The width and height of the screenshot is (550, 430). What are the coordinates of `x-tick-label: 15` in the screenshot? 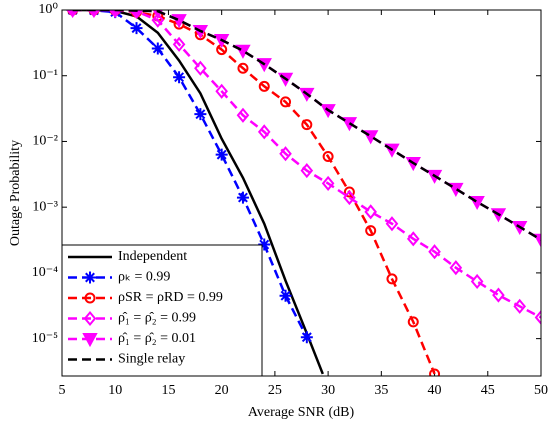 It's located at (168, 390).